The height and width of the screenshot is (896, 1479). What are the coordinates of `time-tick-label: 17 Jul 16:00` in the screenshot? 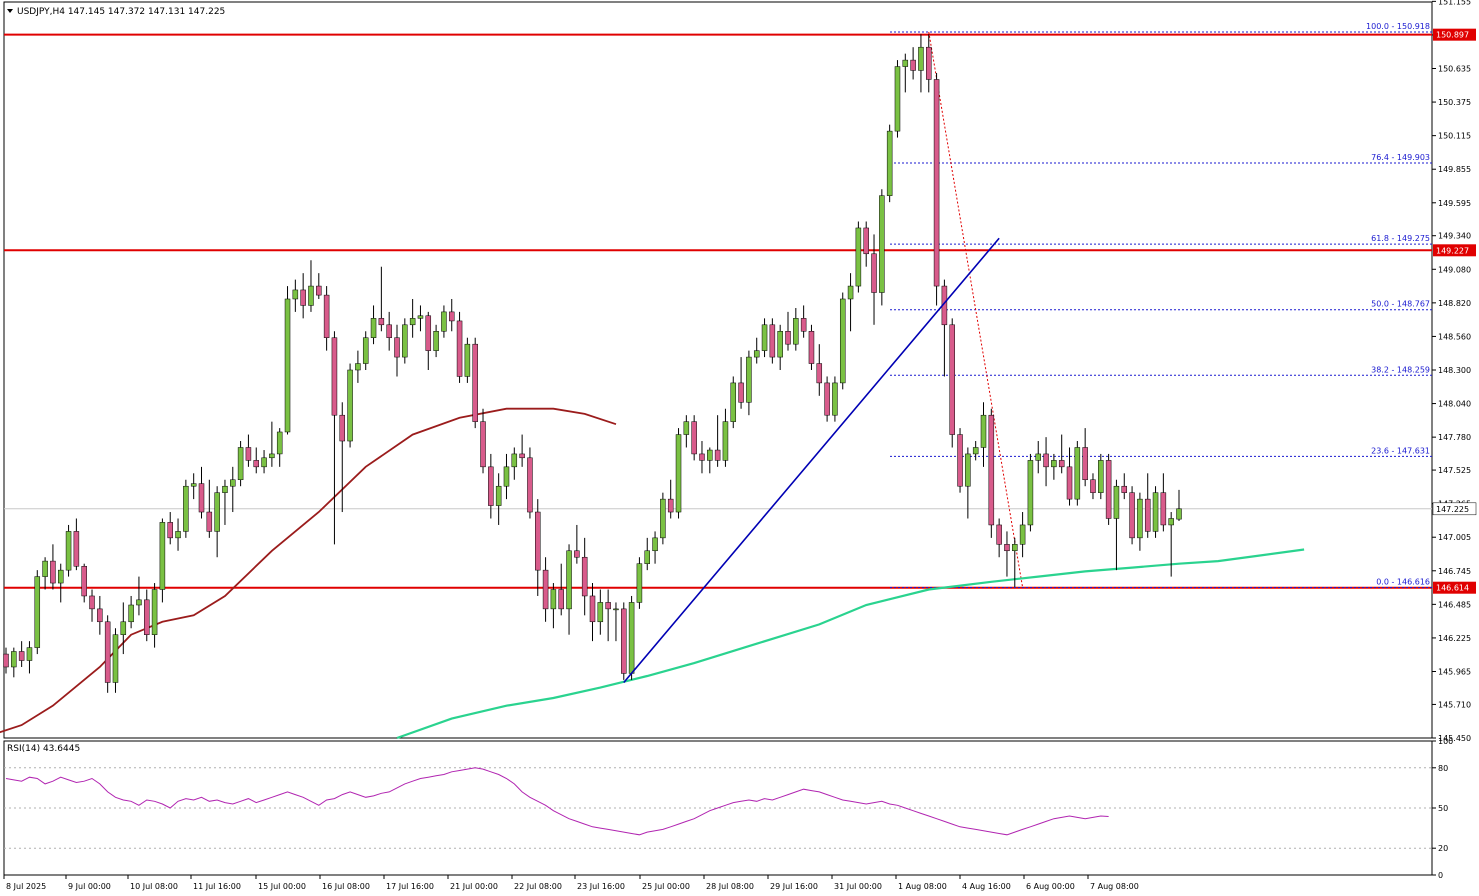 It's located at (410, 886).